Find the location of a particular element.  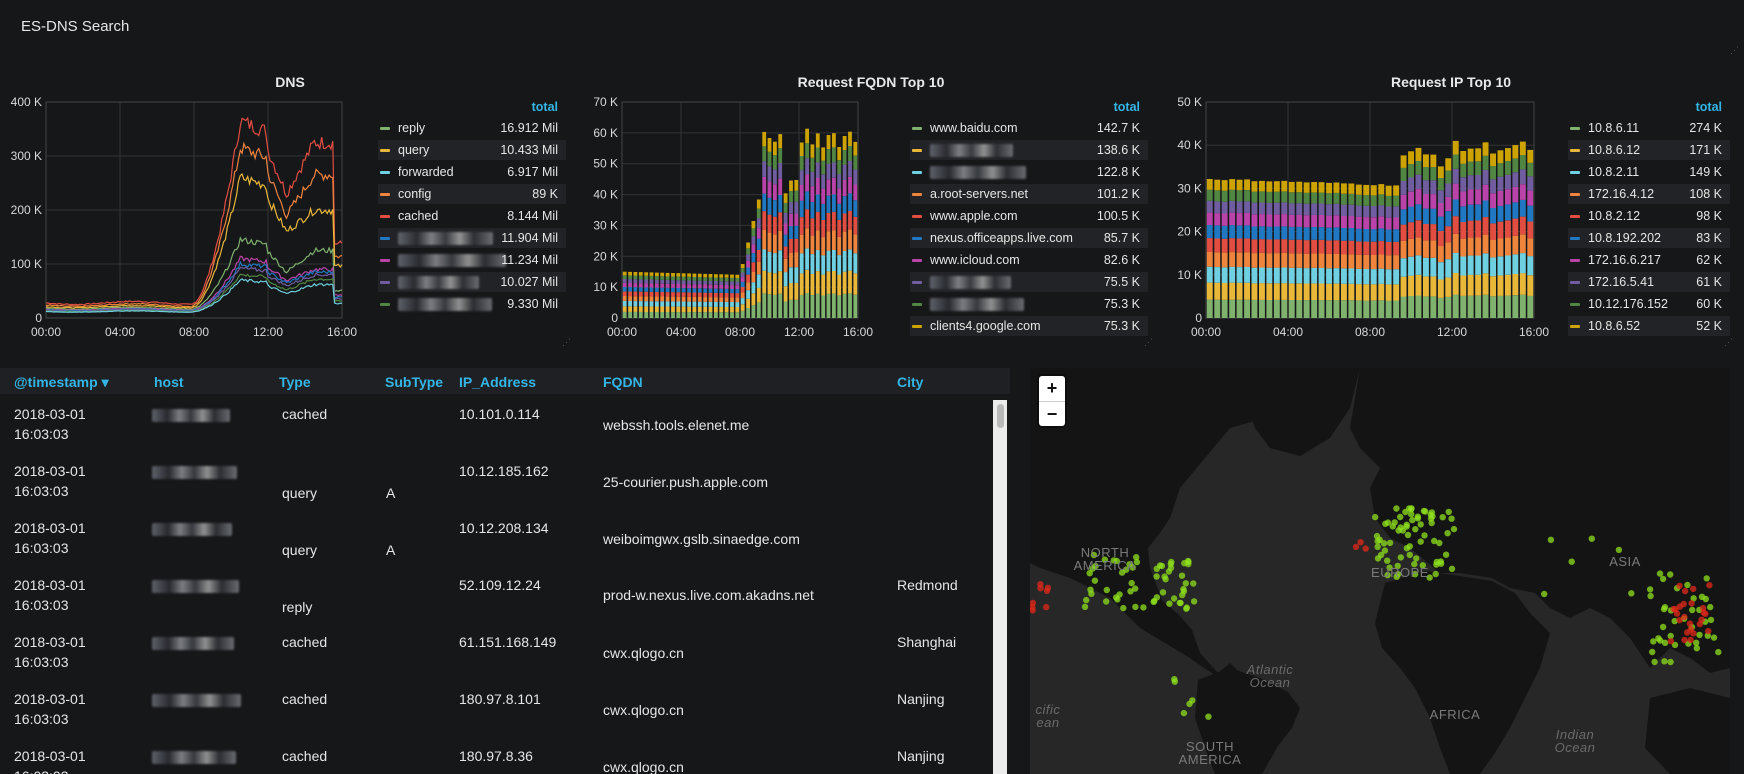

column-header-host: host is located at coordinates (169, 382).